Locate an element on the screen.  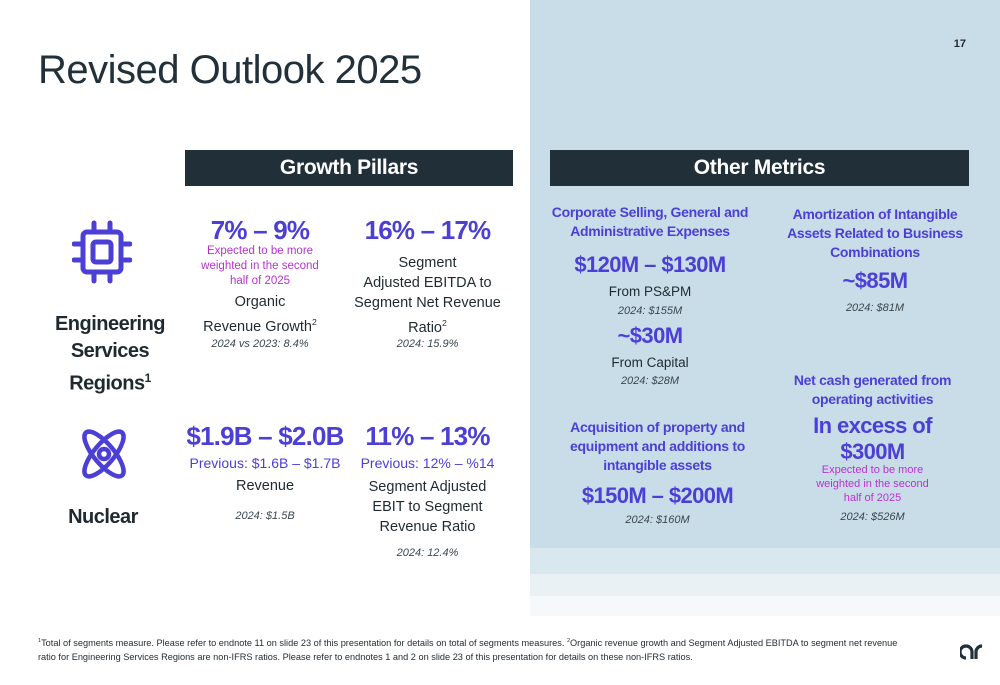
nuclear-revenue-label: Revenue is located at coordinates (265, 486).